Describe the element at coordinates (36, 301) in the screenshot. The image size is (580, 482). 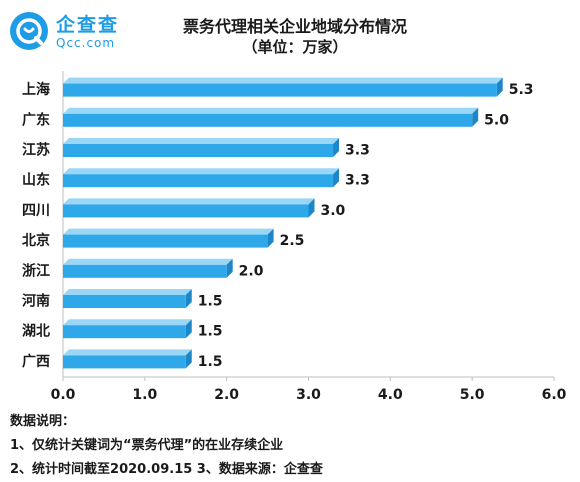
I see `category-label: 河南` at that location.